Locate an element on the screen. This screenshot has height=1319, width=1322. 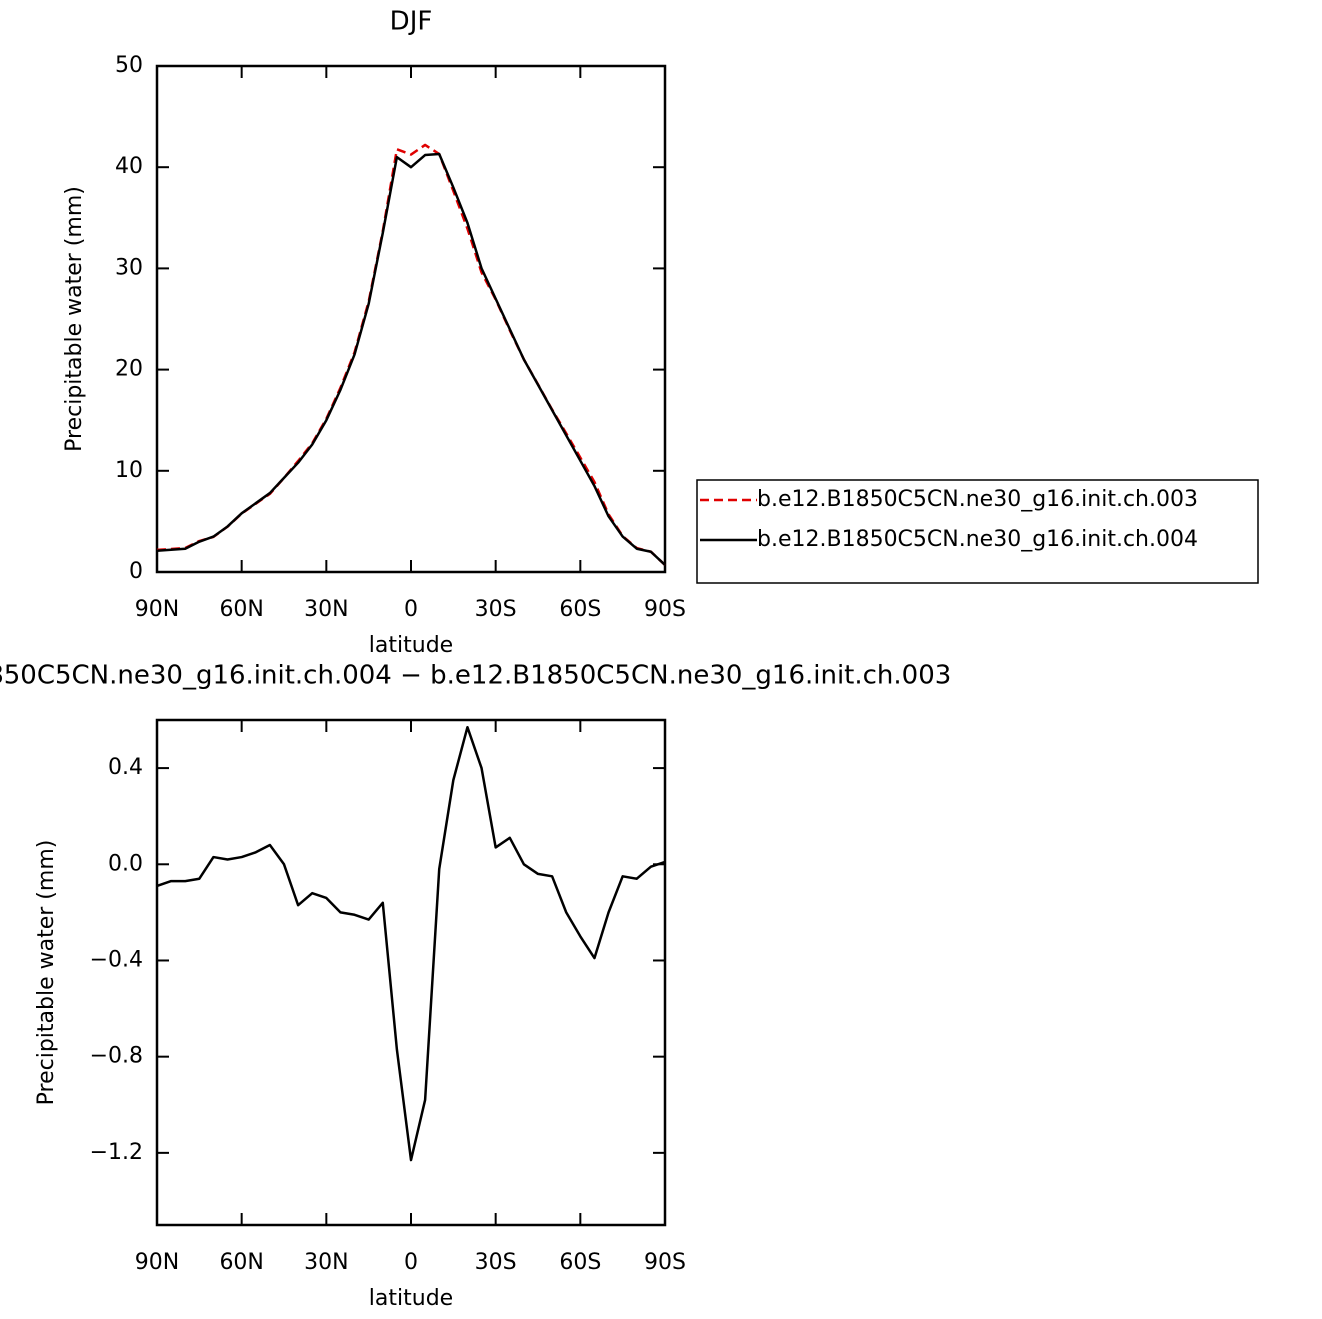
legend-box is located at coordinates (977, 531).